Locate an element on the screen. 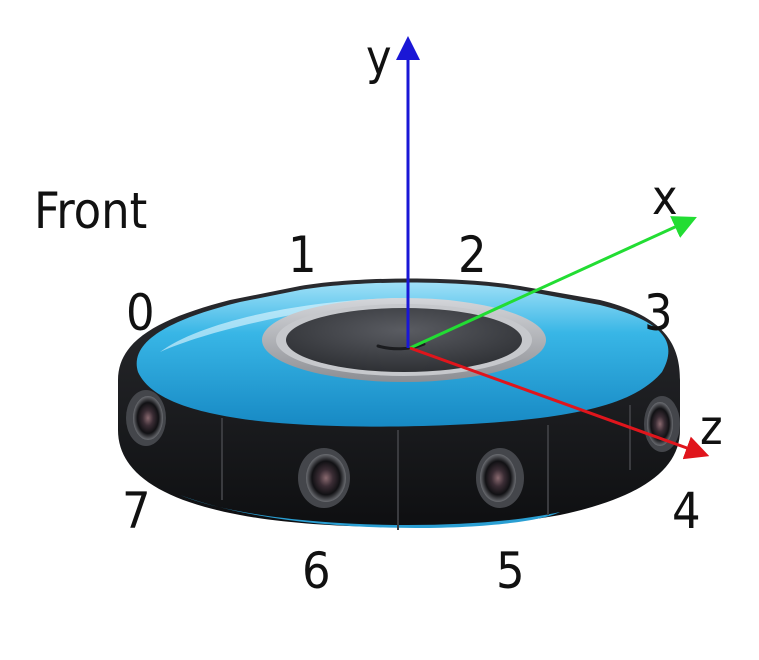 The height and width of the screenshot is (660, 759). z-axis-arrow is located at coordinates (559, 403).